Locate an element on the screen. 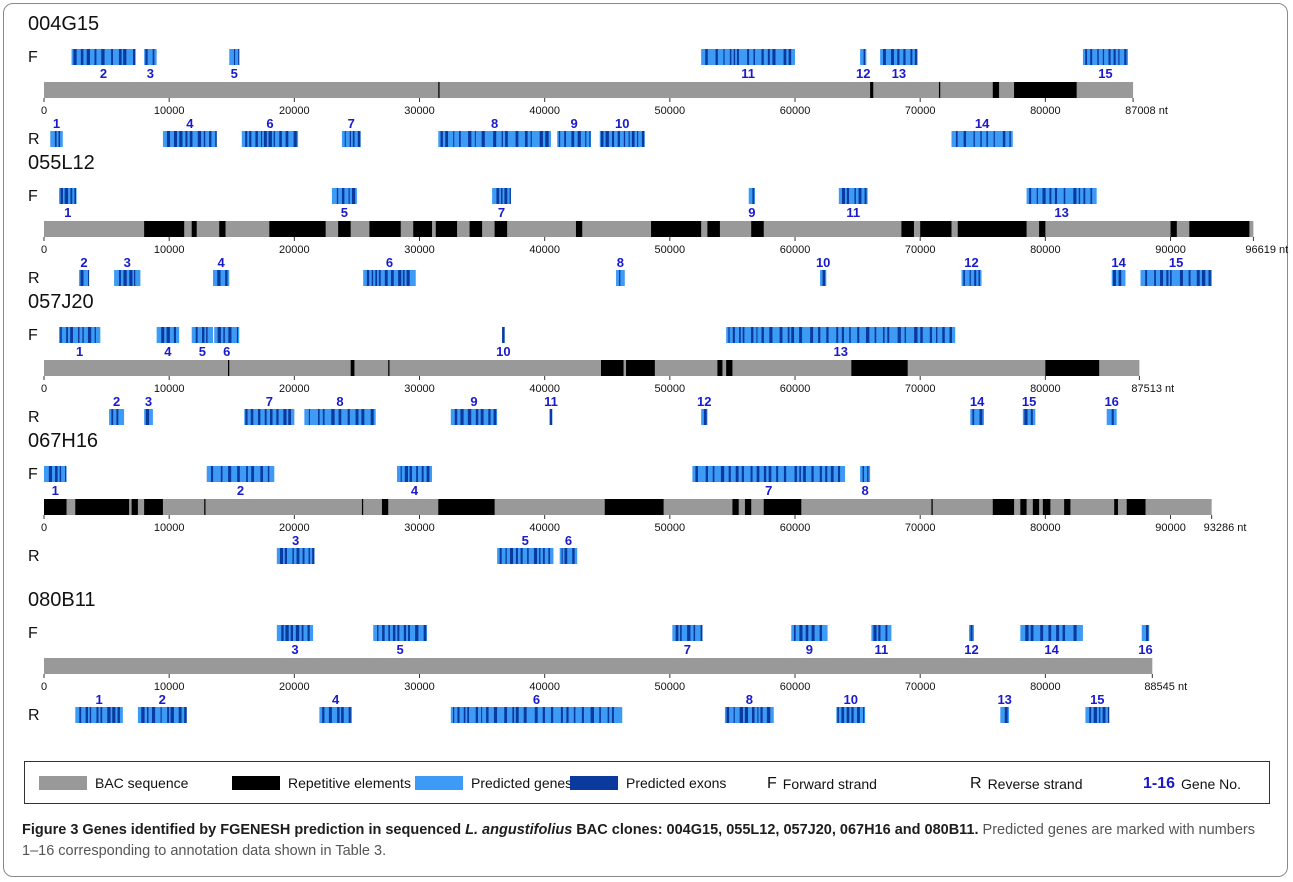  legend-item-gene-no: 1-16 Gene No. is located at coordinates (1192, 784).